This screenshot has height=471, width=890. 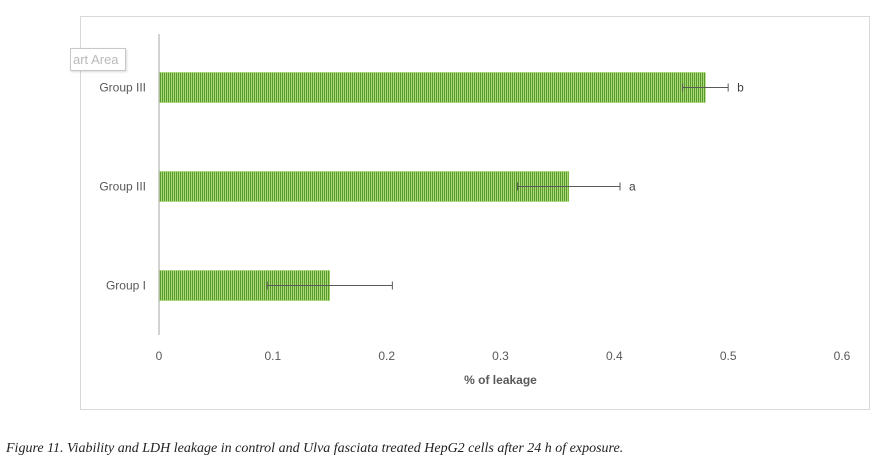 I want to click on category-label-3: Group I, so click(x=126, y=286).